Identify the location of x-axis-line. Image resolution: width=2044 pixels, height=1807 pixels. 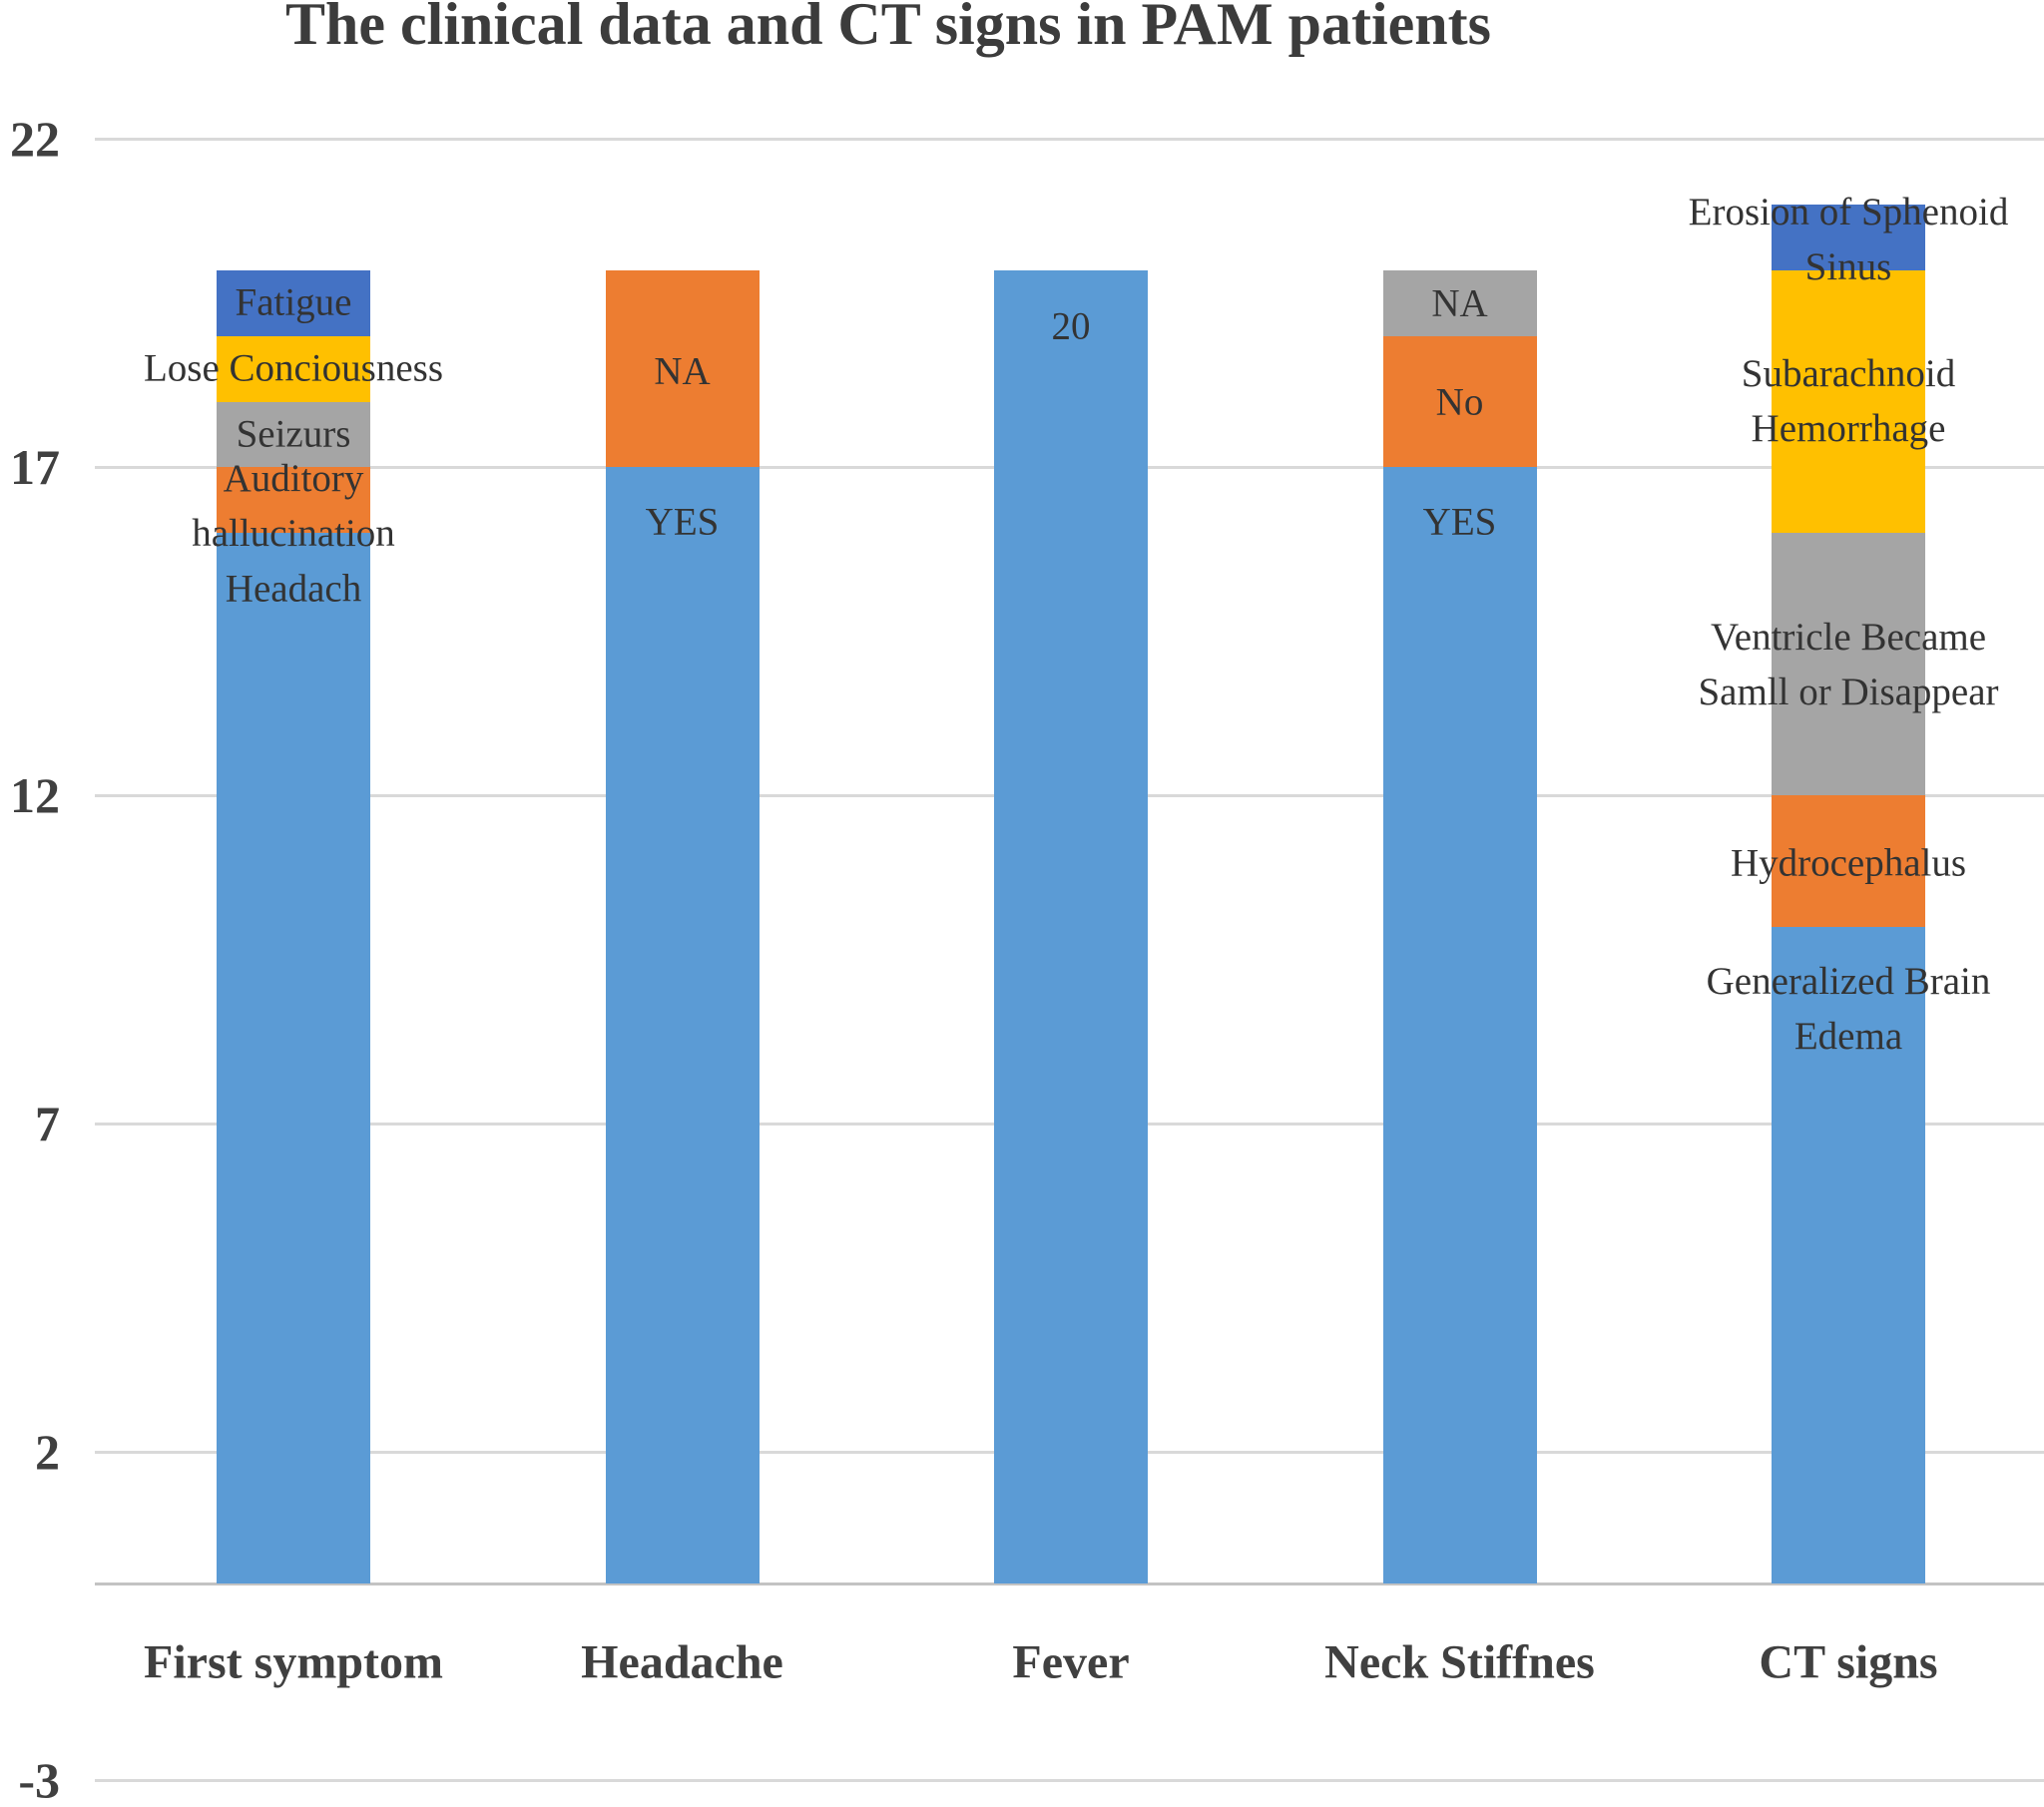
(1069, 1583).